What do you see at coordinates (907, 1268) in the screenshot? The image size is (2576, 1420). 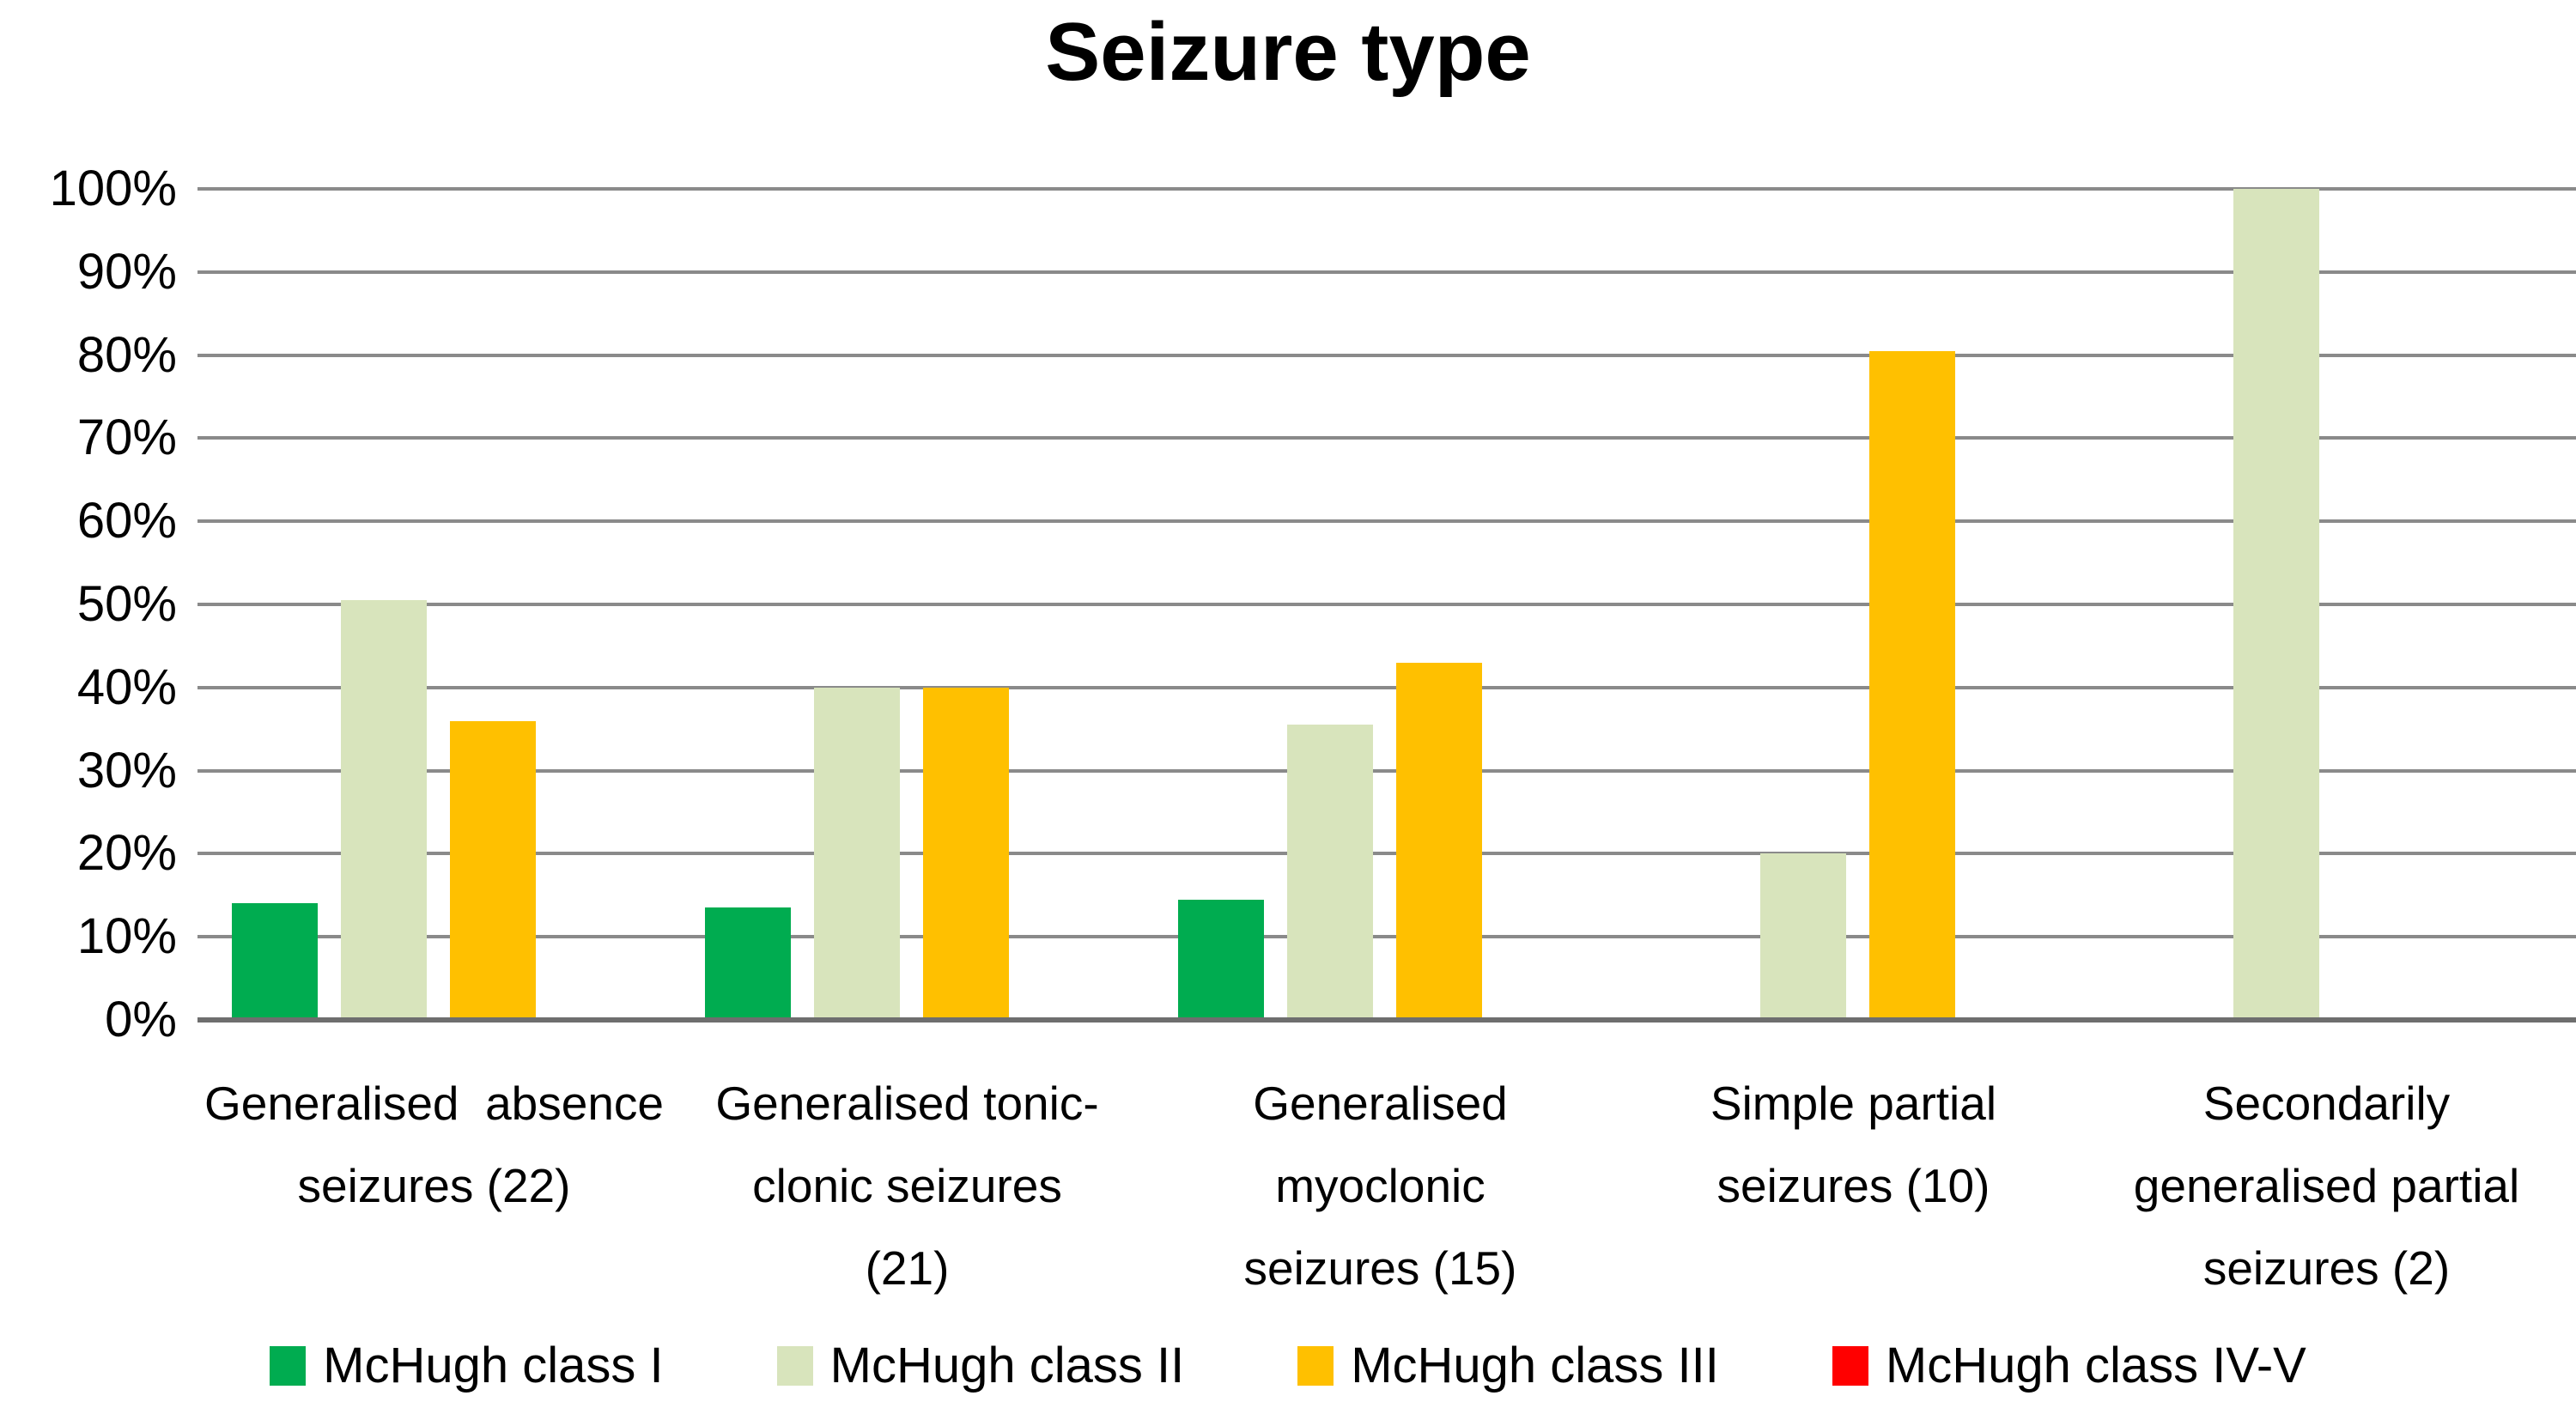 I see `category-label-line: (21)` at bounding box center [907, 1268].